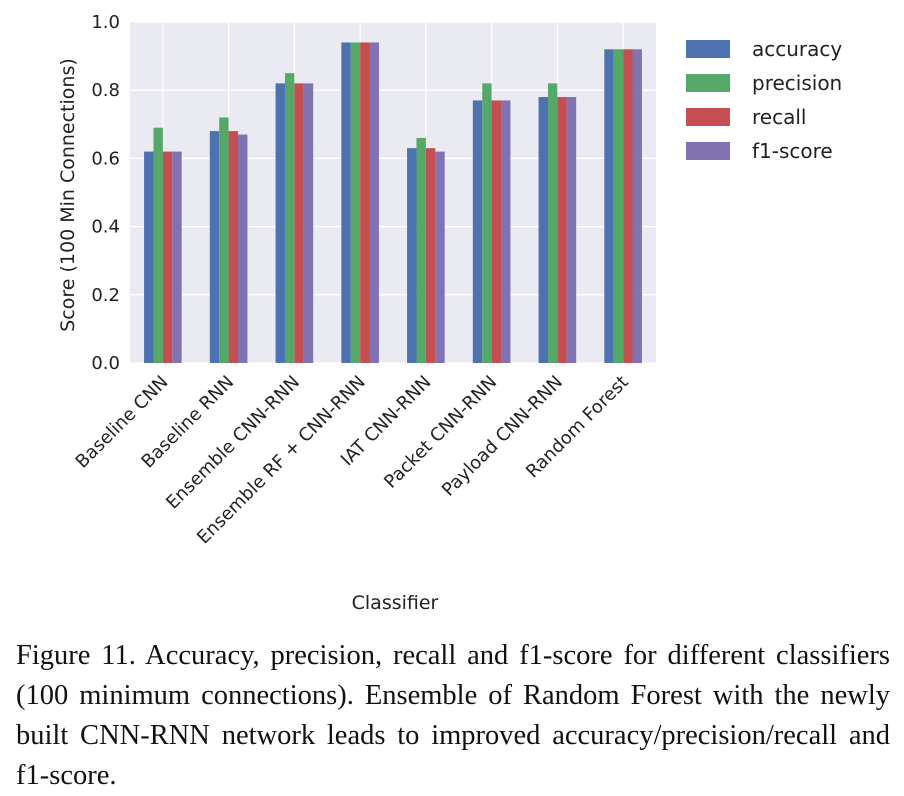 This screenshot has width=904, height=796. Describe the element at coordinates (105, 158) in the screenshot. I see `y-tick-label: 0.6` at that location.